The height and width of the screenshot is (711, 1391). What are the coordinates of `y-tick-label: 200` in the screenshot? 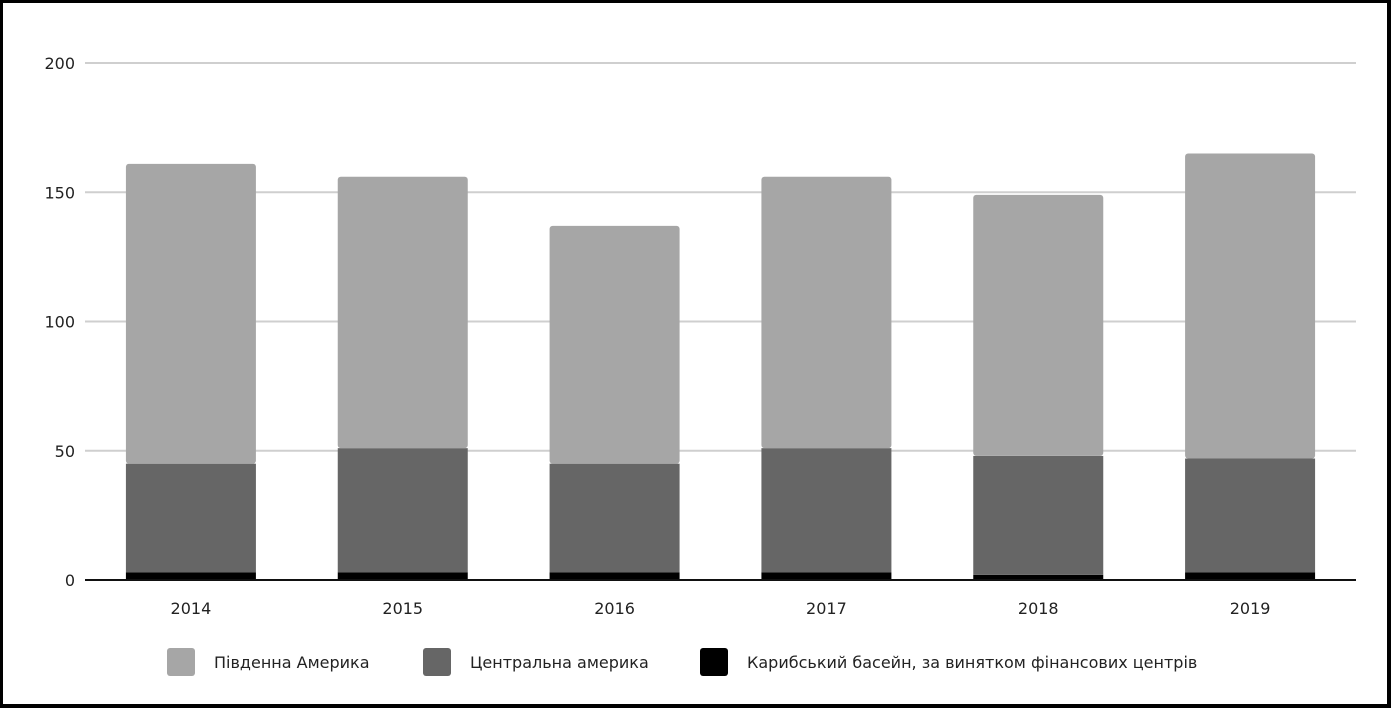 It's located at (59, 63).